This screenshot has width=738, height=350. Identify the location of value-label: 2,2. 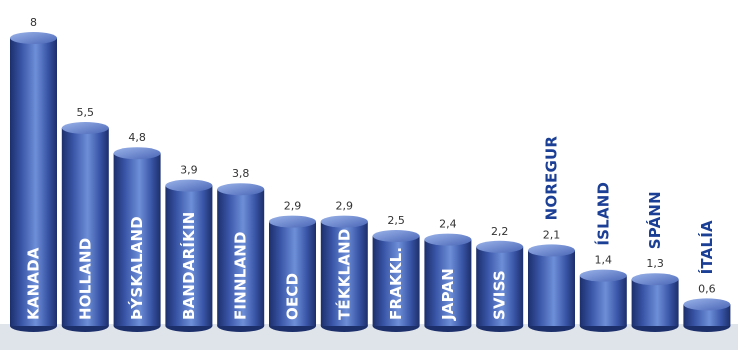
(500, 231).